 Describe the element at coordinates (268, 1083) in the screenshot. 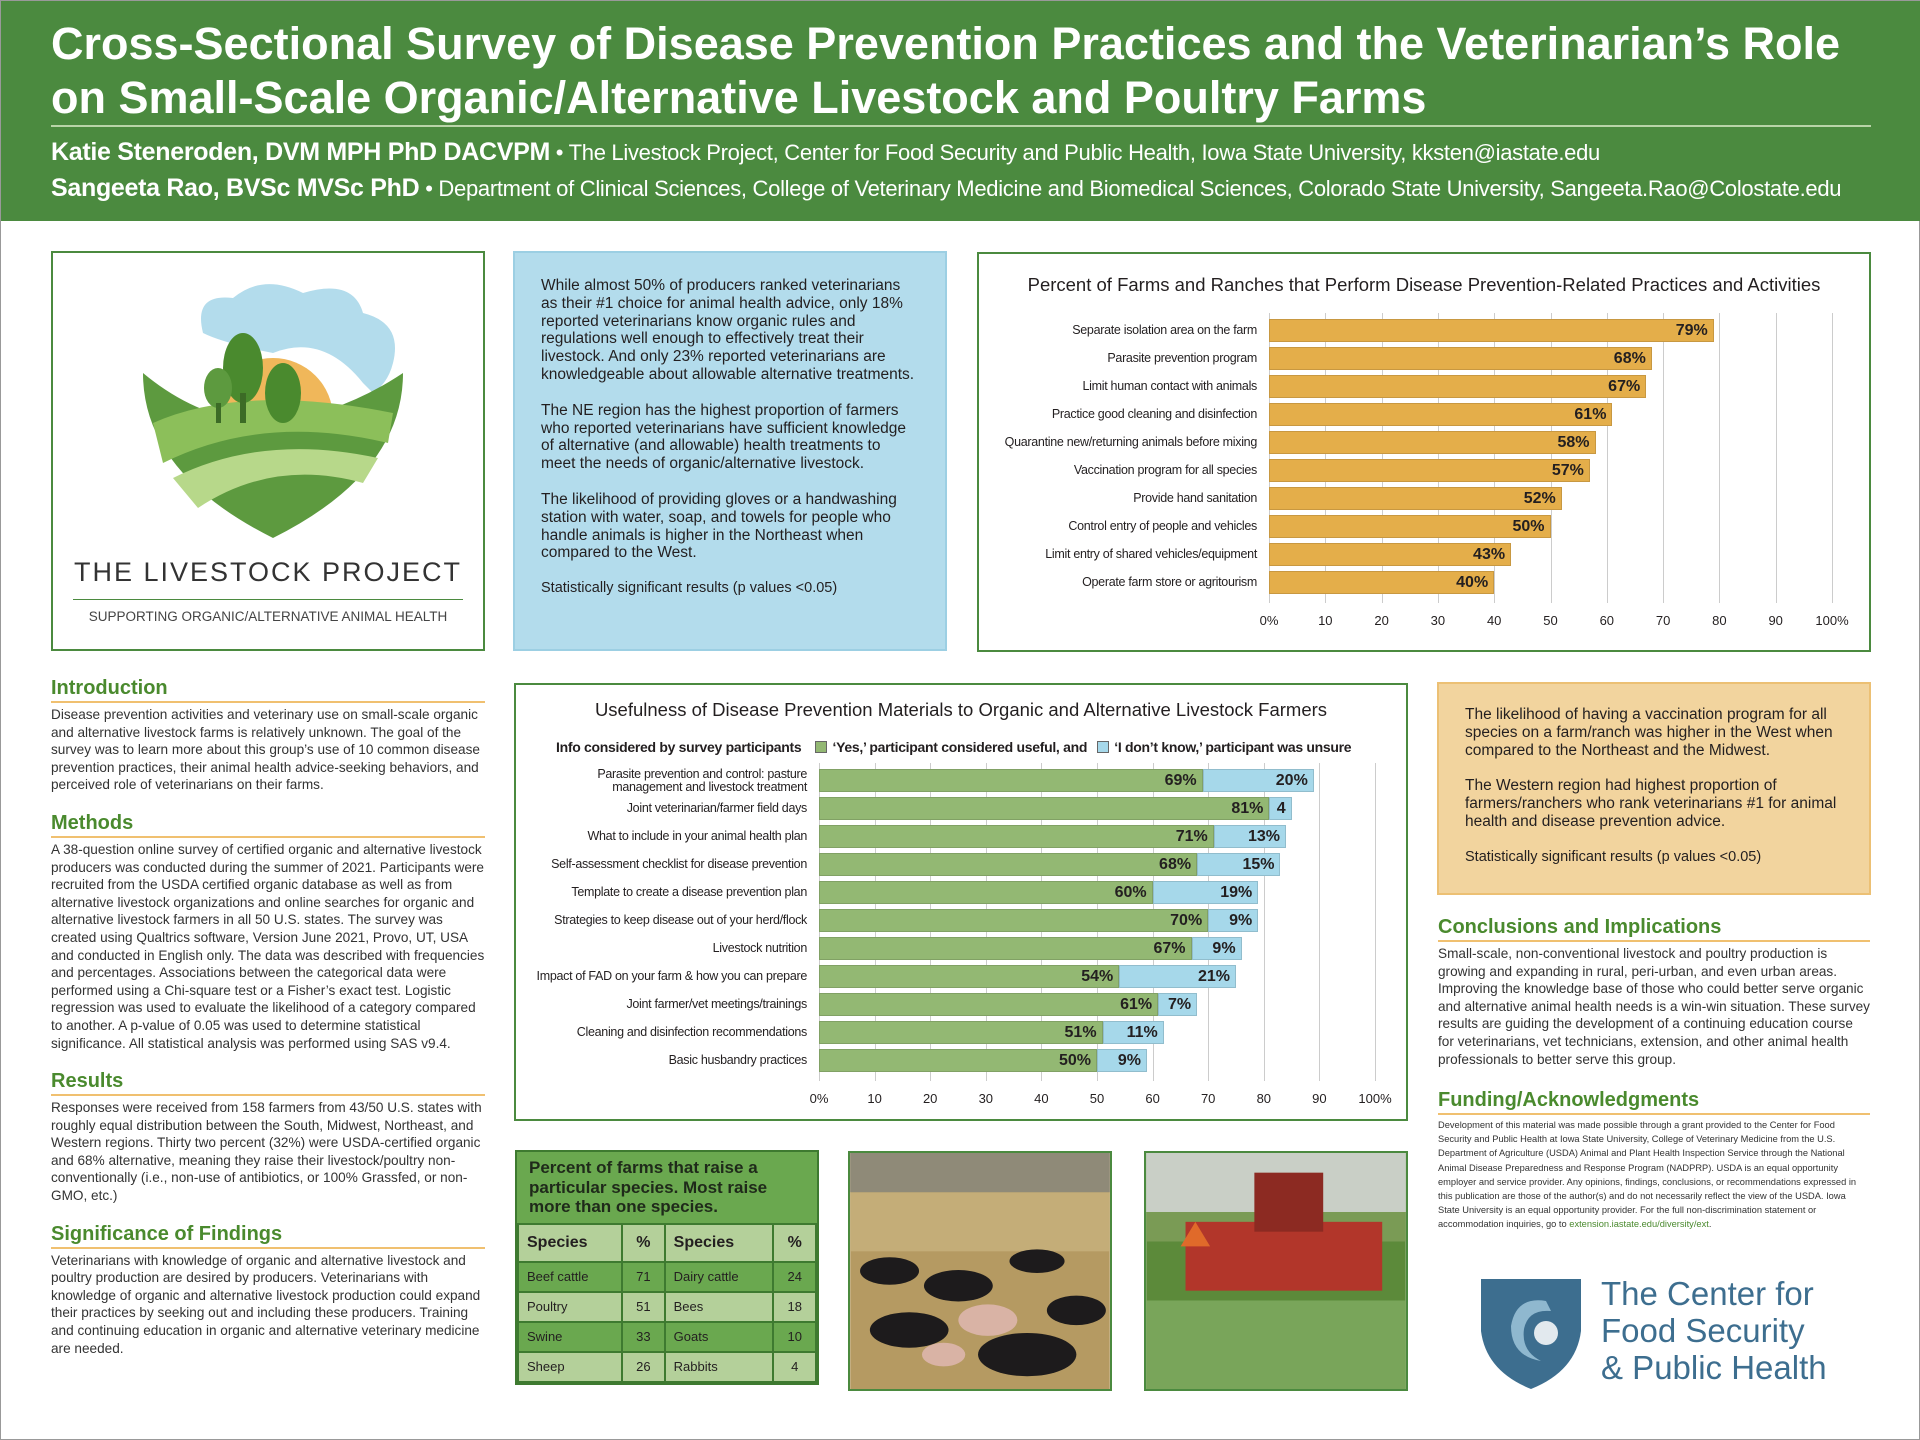

I see `results-heading: Results` at that location.